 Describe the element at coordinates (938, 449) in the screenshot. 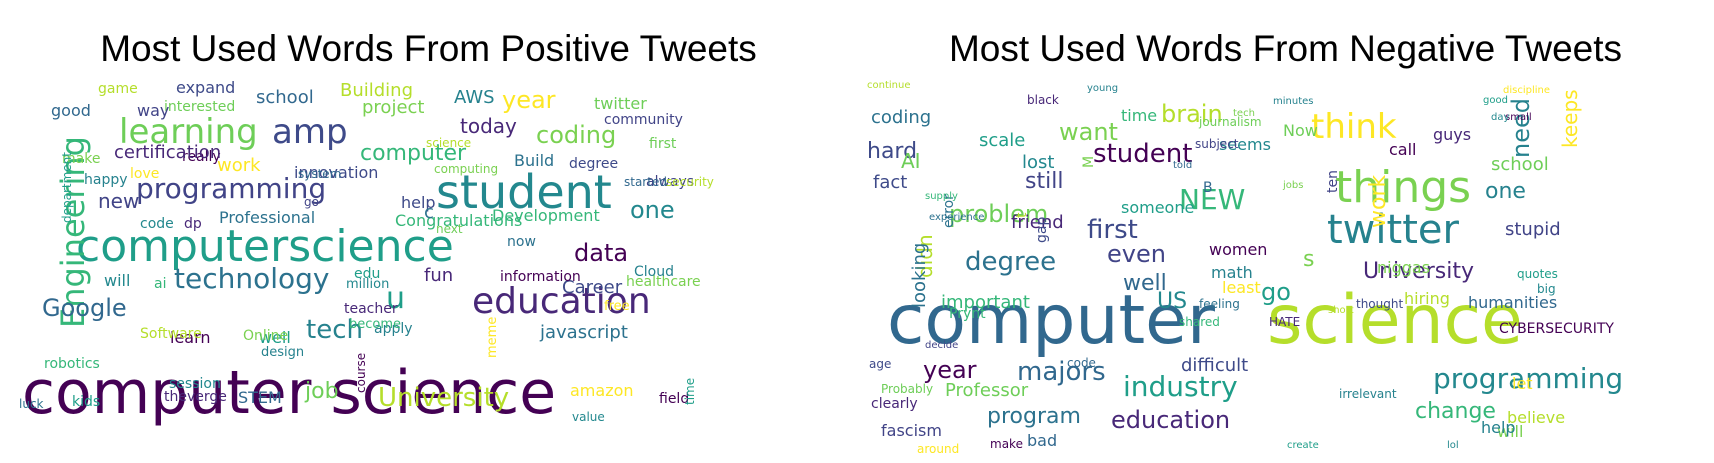

I see `wordcloud-word: around` at that location.